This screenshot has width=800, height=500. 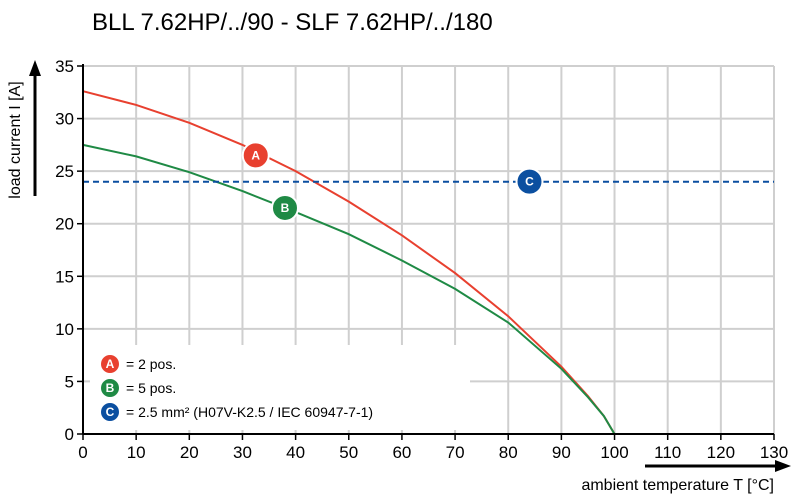 I want to click on x-tick-label-30: 30, so click(x=242, y=452).